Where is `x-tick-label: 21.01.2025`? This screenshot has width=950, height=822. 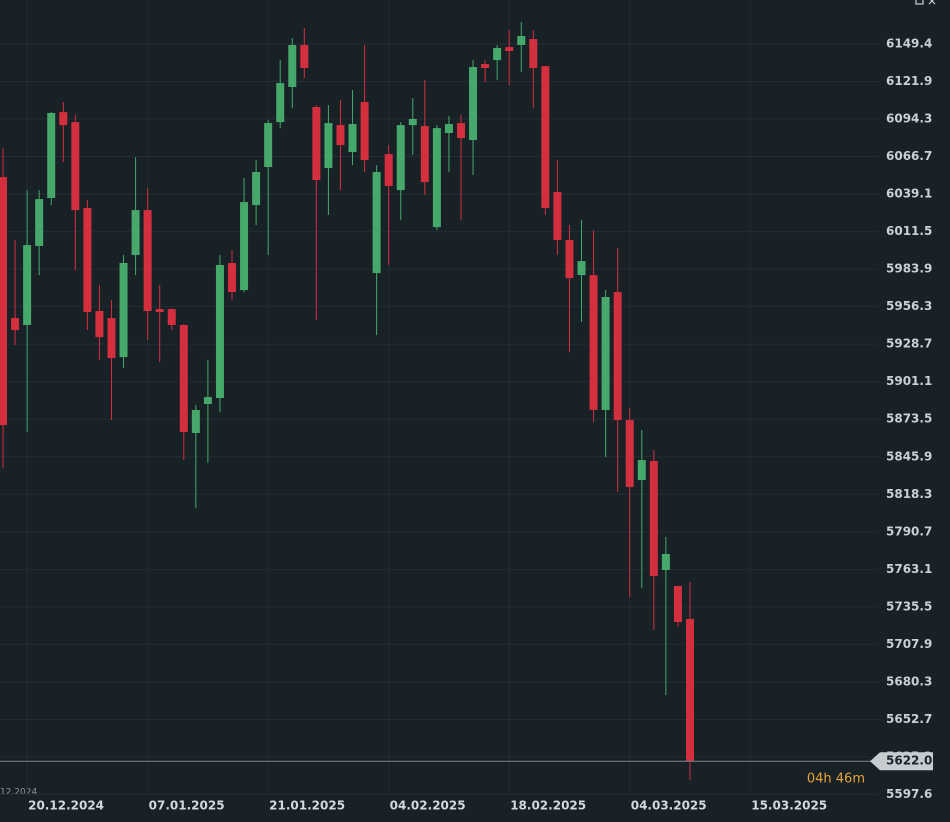
x-tick-label: 21.01.2025 is located at coordinates (307, 806).